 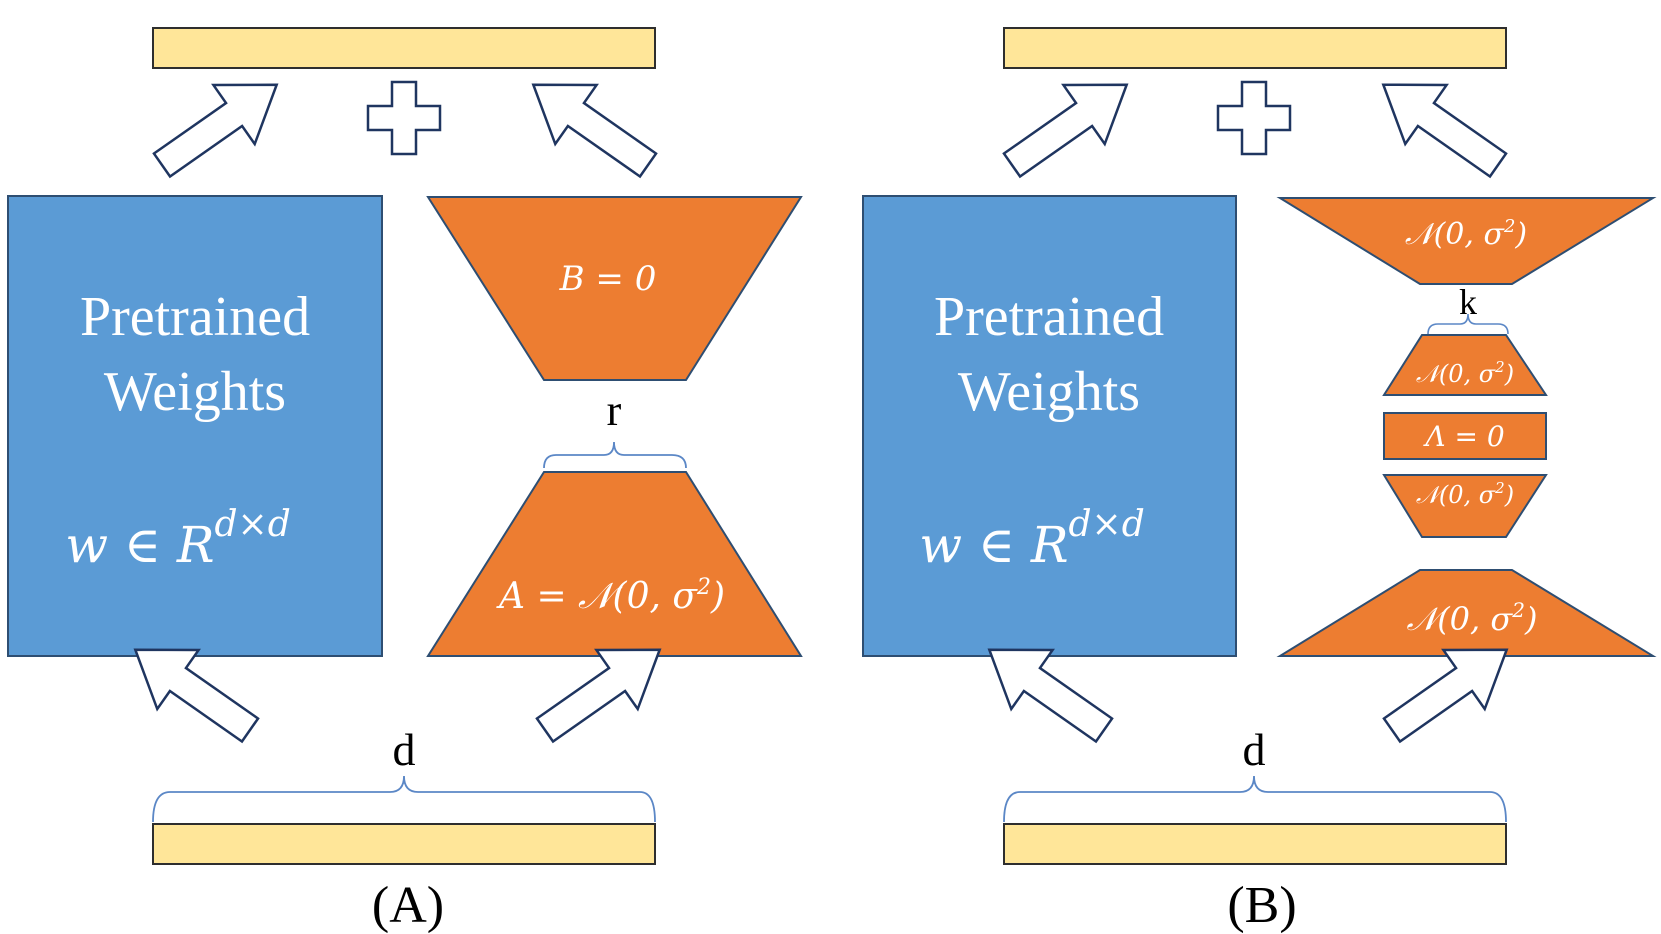 I want to click on caption-b: (B), so click(x=1261, y=905).